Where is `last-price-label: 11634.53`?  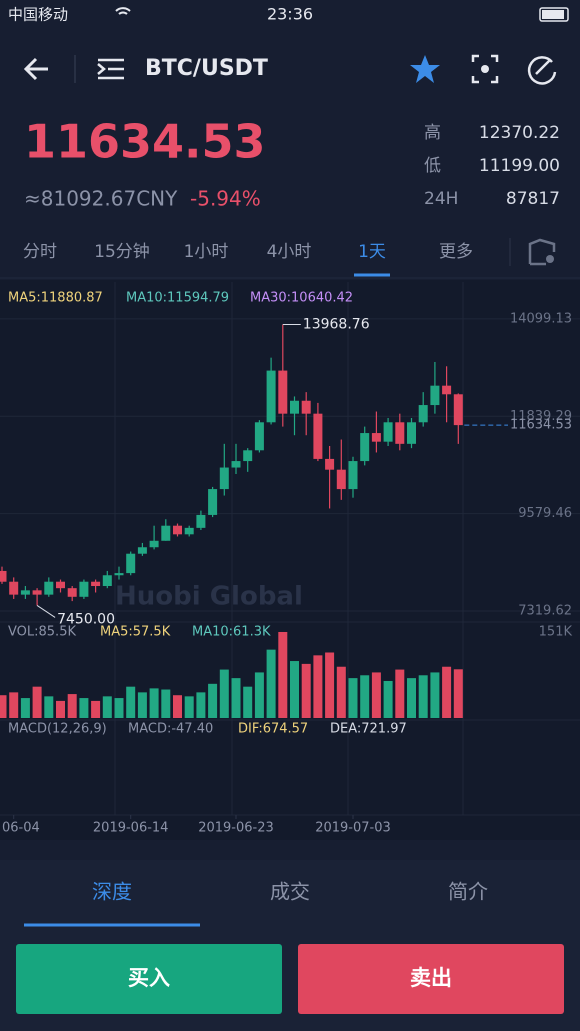
last-price-label: 11634.53 is located at coordinates (541, 425).